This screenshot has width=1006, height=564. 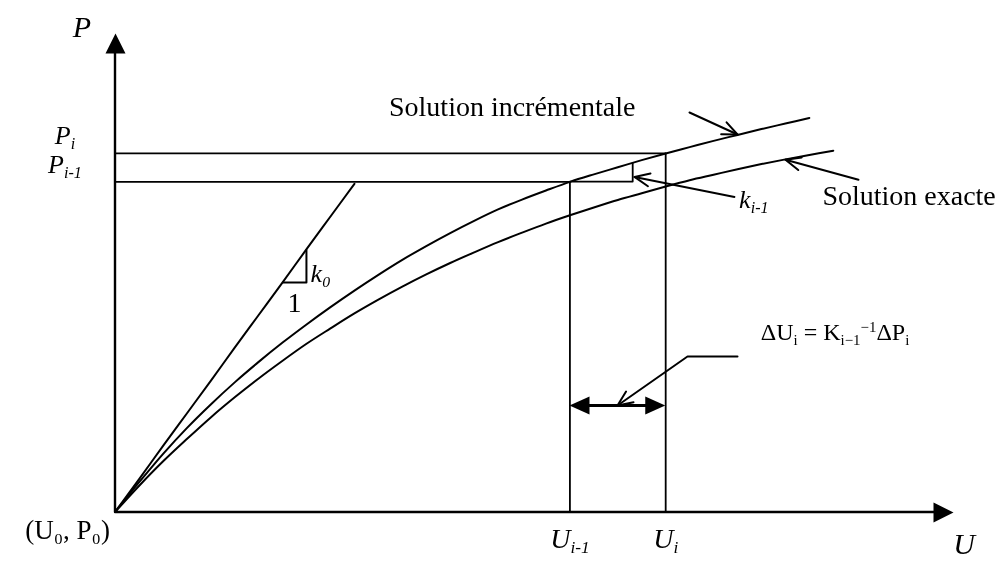 I want to click on series-label: Solution exacte, so click(x=909, y=196).